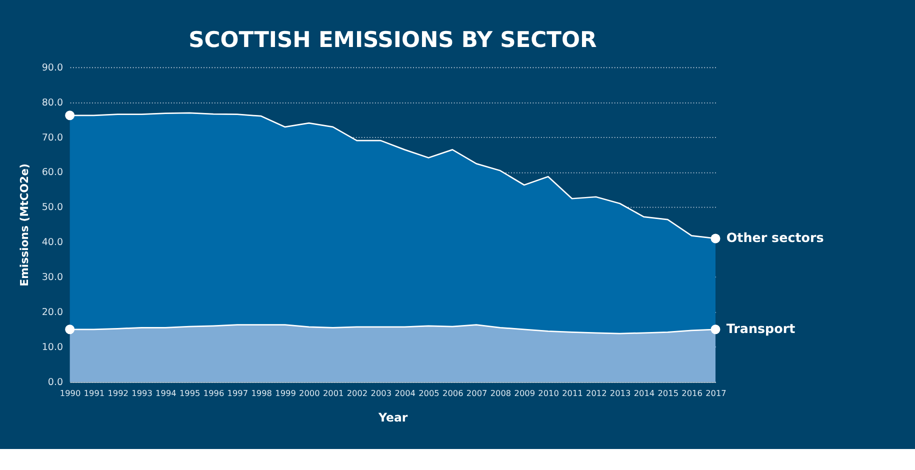  What do you see at coordinates (309, 393) in the screenshot?
I see `x-tick-label: 2000` at bounding box center [309, 393].